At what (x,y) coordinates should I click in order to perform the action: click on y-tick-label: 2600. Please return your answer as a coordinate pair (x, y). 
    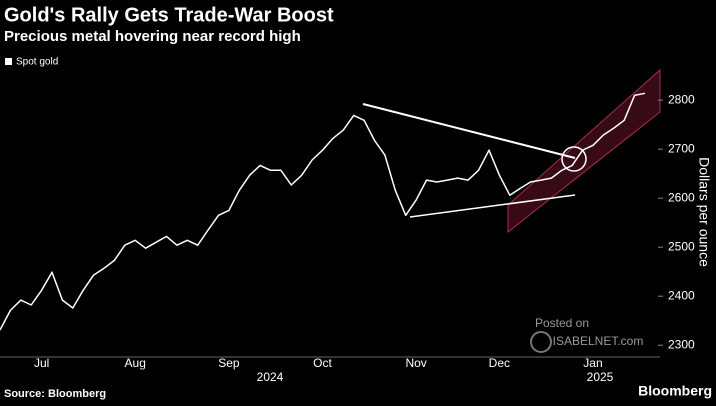
    Looking at the image, I should click on (681, 197).